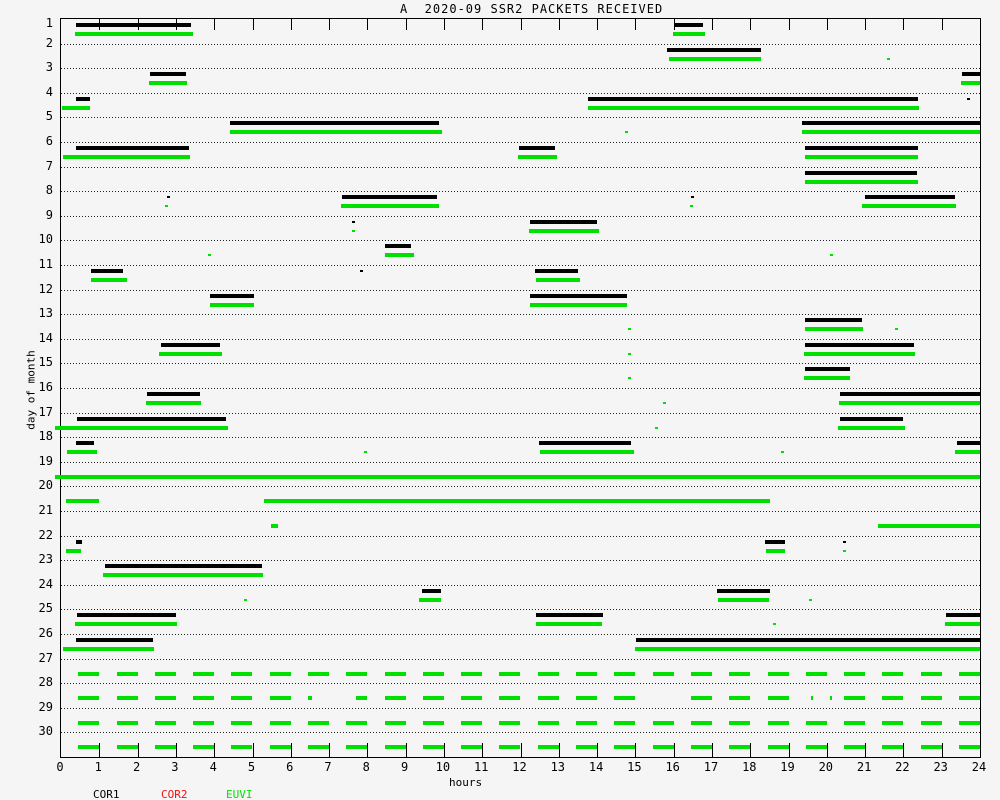 The height and width of the screenshot is (800, 1000). Describe the element at coordinates (174, 794) in the screenshot. I see `legend-item-cor2: COR2` at that location.